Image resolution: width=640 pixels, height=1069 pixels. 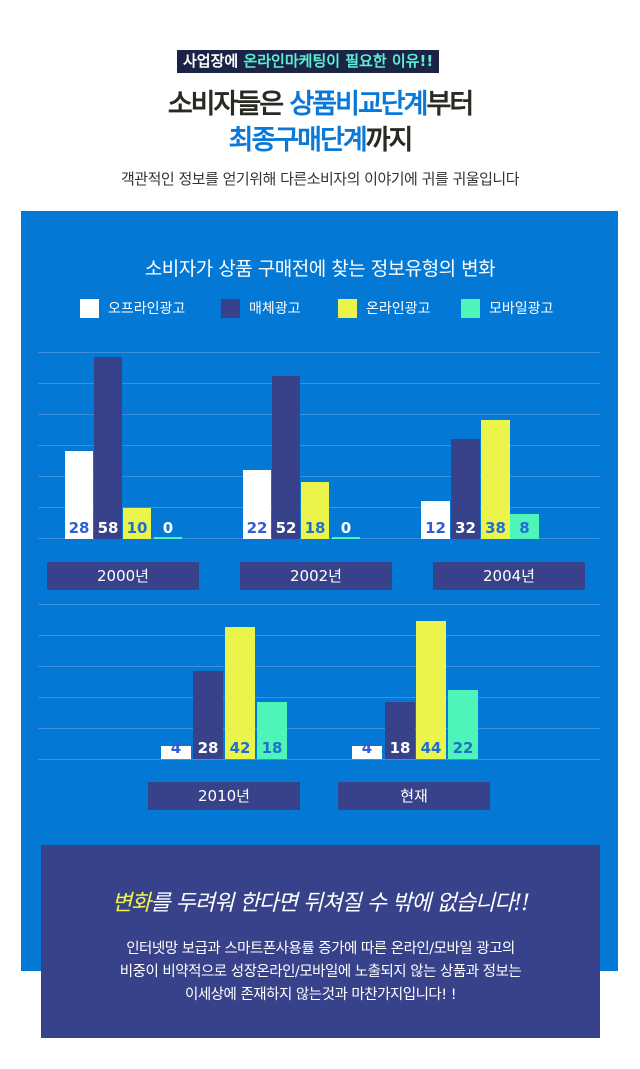 What do you see at coordinates (320, 269) in the screenshot?
I see `chart-title: 소비자가 상품 구매전에 찾는 정보유형의 변화` at bounding box center [320, 269].